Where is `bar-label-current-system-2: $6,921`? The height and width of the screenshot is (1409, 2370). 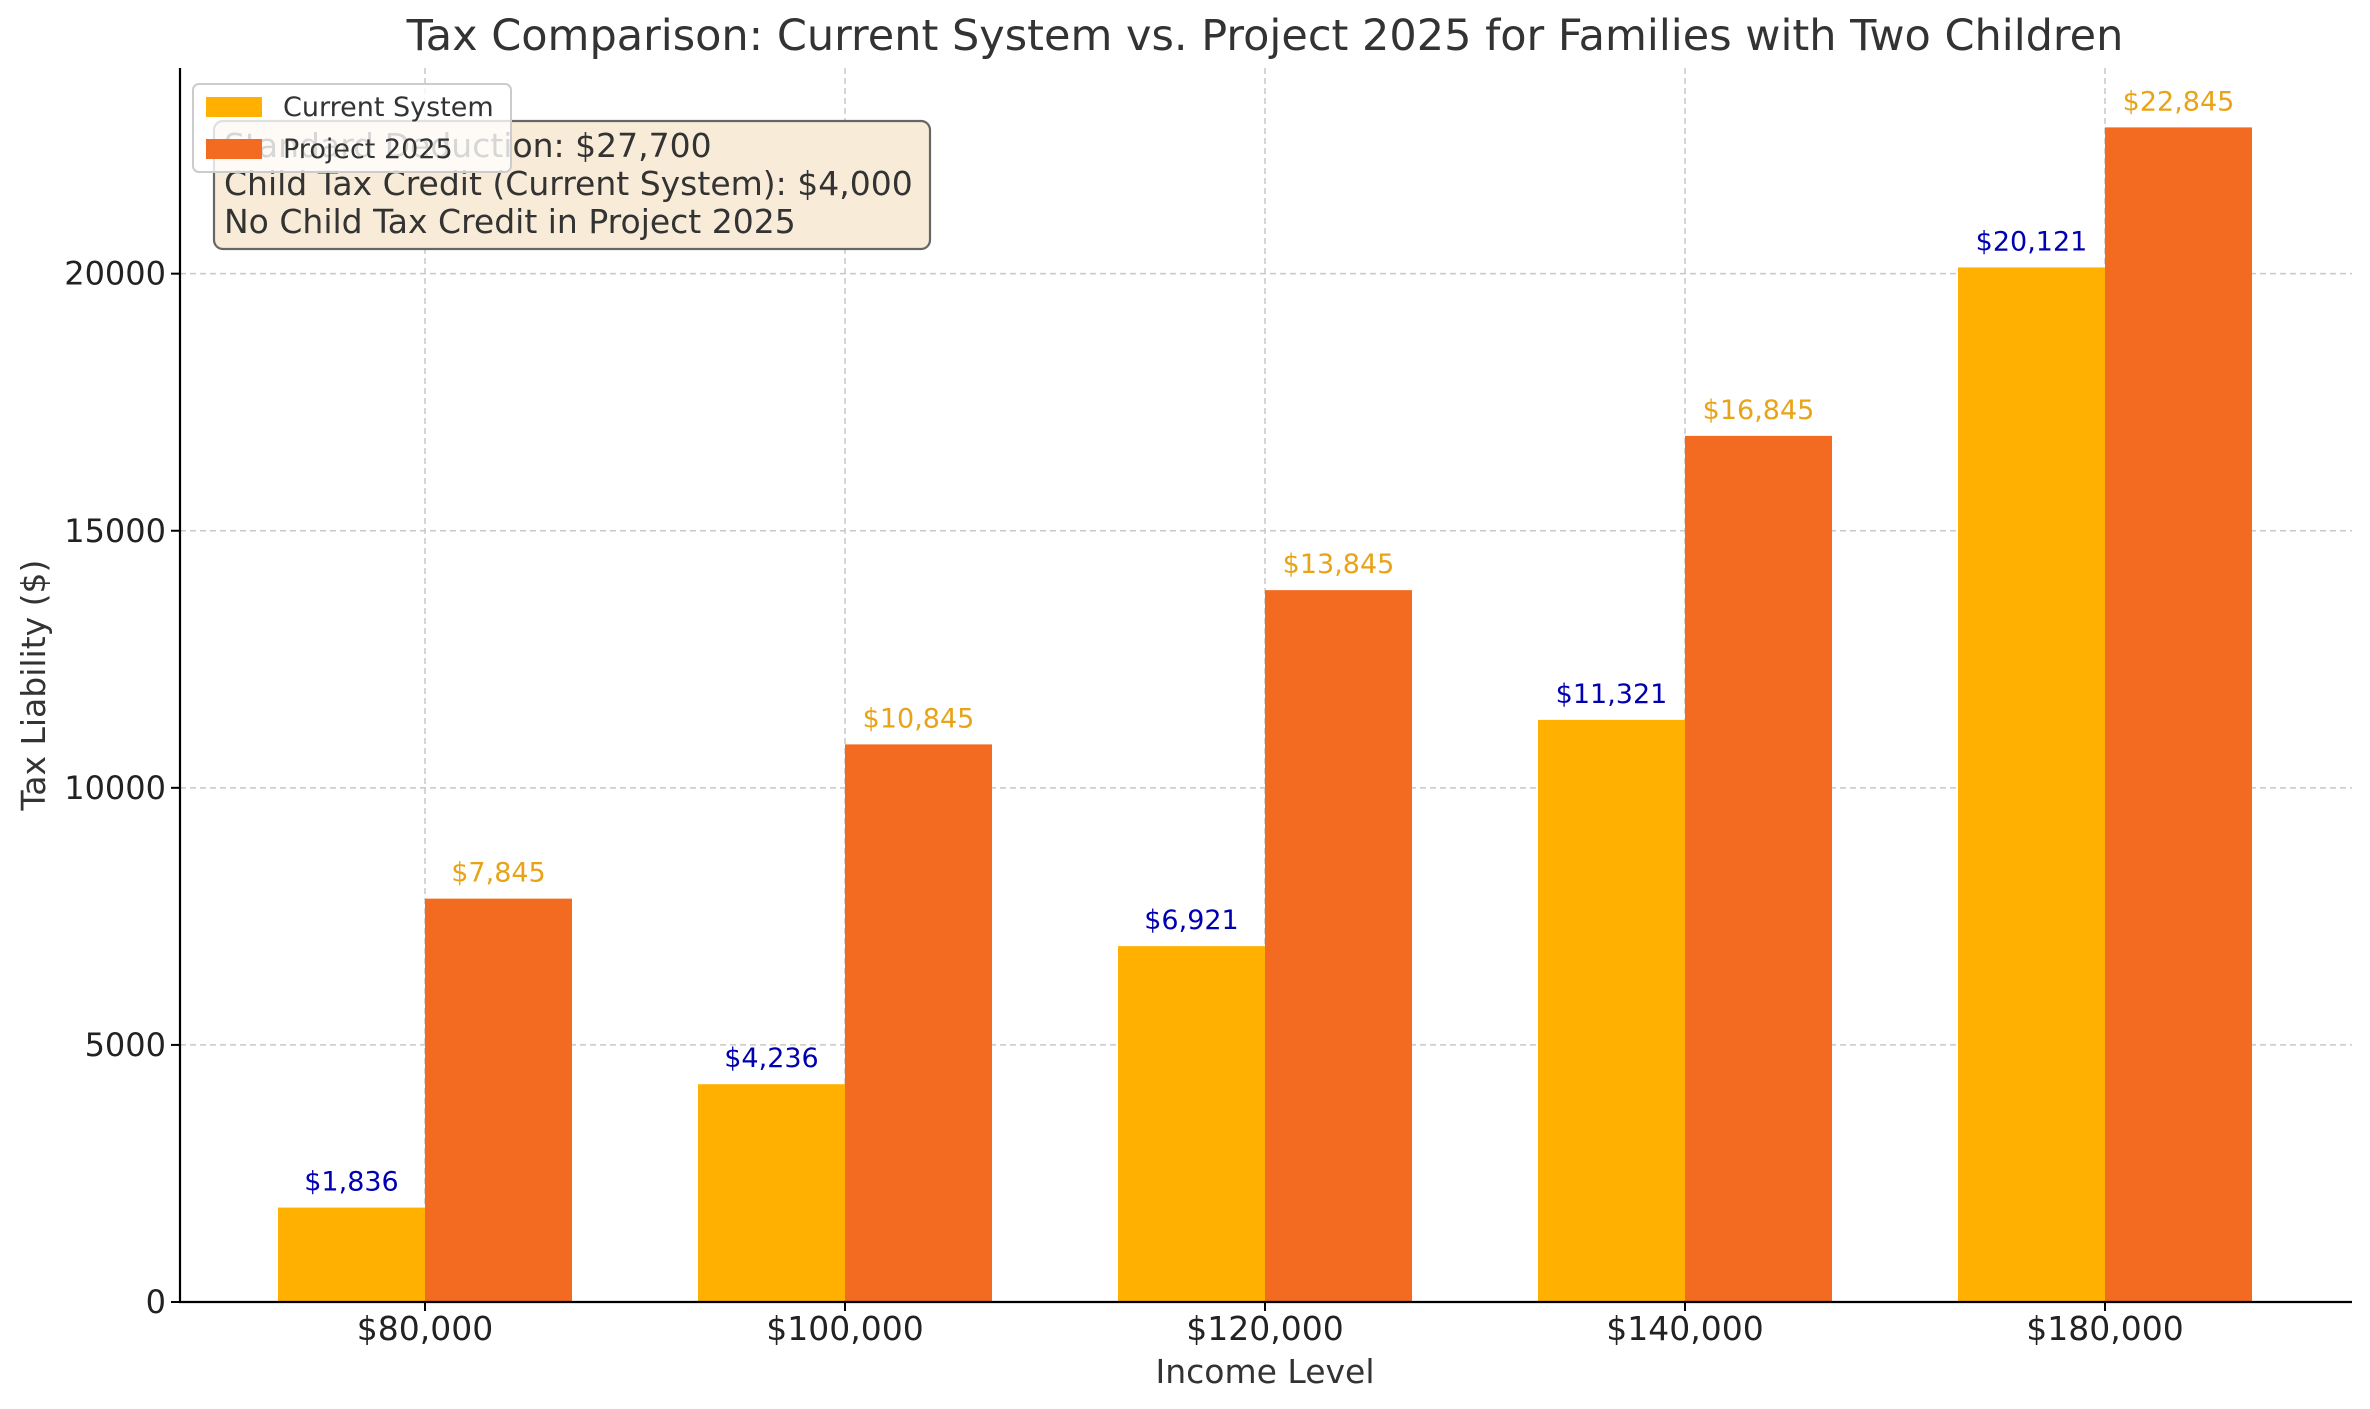 bar-label-current-system-2: $6,921 is located at coordinates (1191, 920).